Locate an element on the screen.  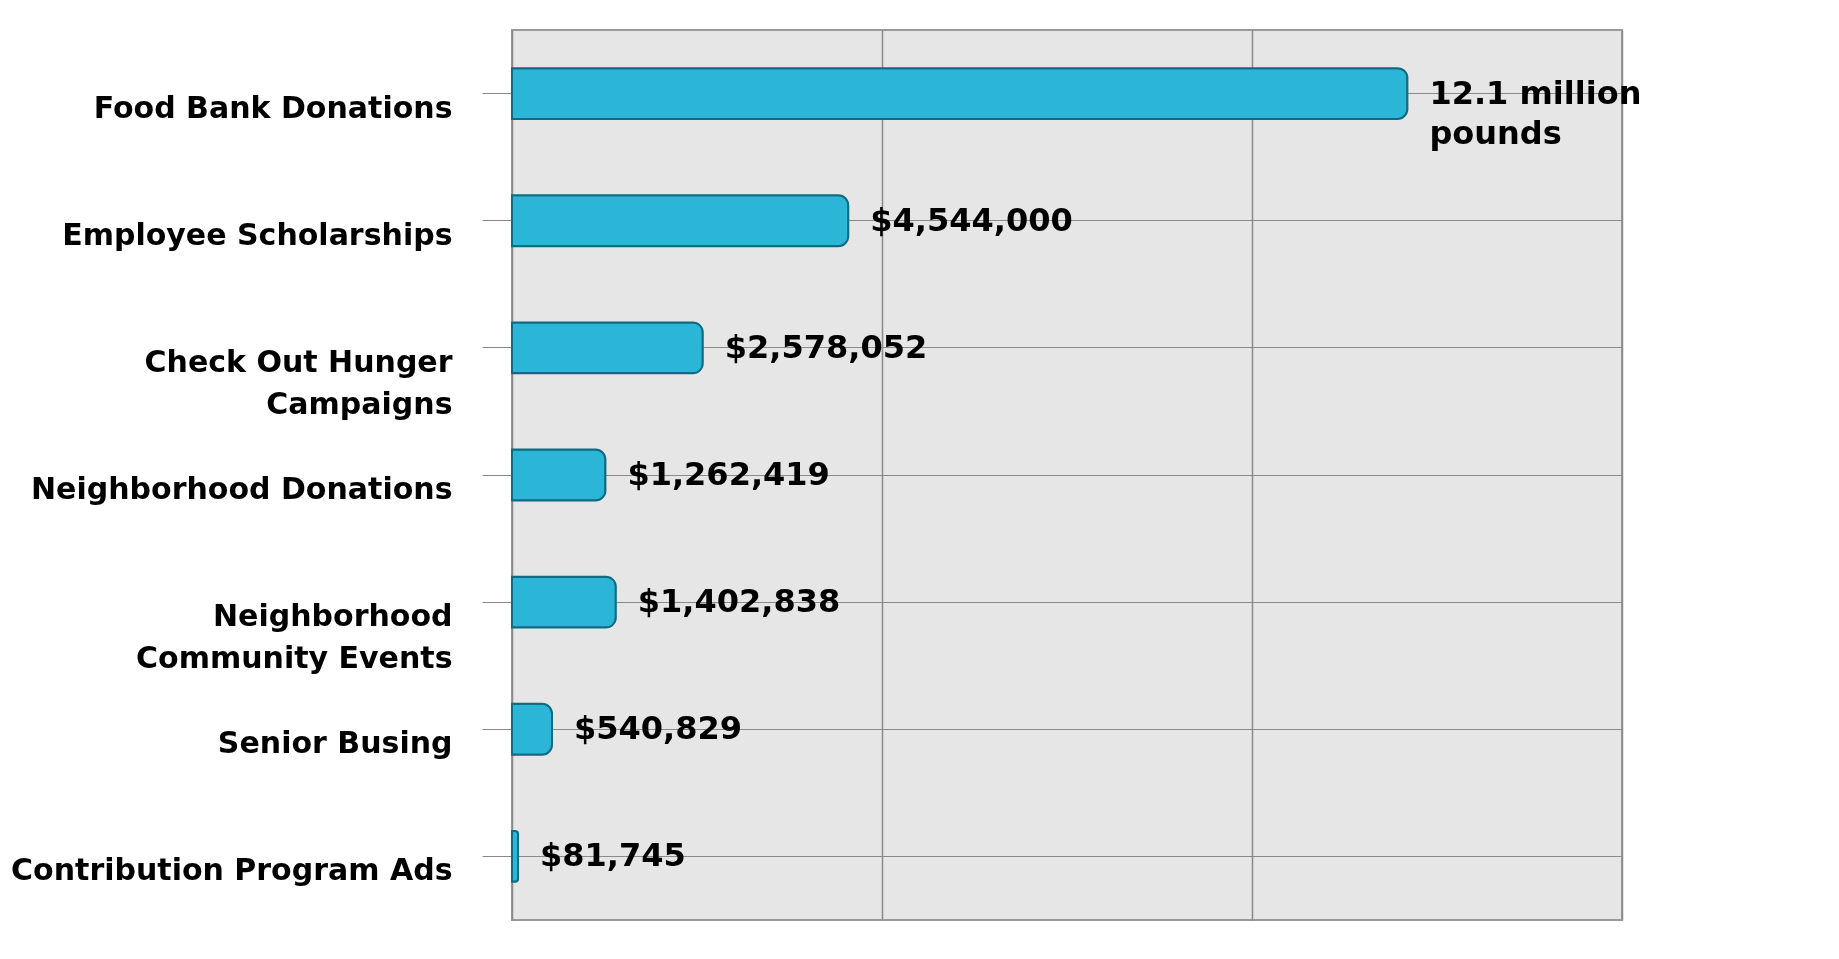
data-label: $4,544,000 is located at coordinates (971, 219).